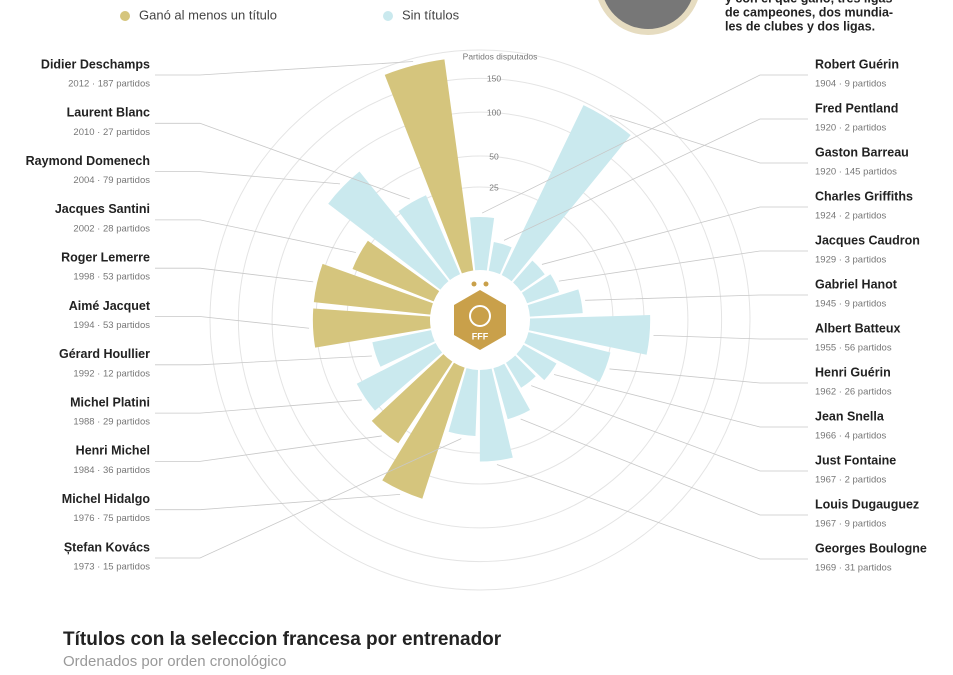  Describe the element at coordinates (864, 196) in the screenshot. I see `coach-name: Charles Griffiths` at that location.